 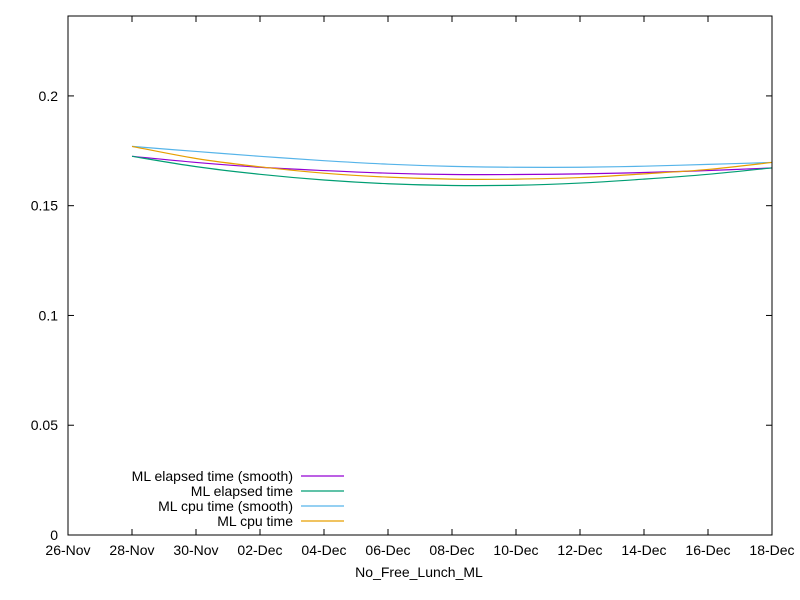 I want to click on x-tick-label: 14-Dec, so click(x=643, y=550).